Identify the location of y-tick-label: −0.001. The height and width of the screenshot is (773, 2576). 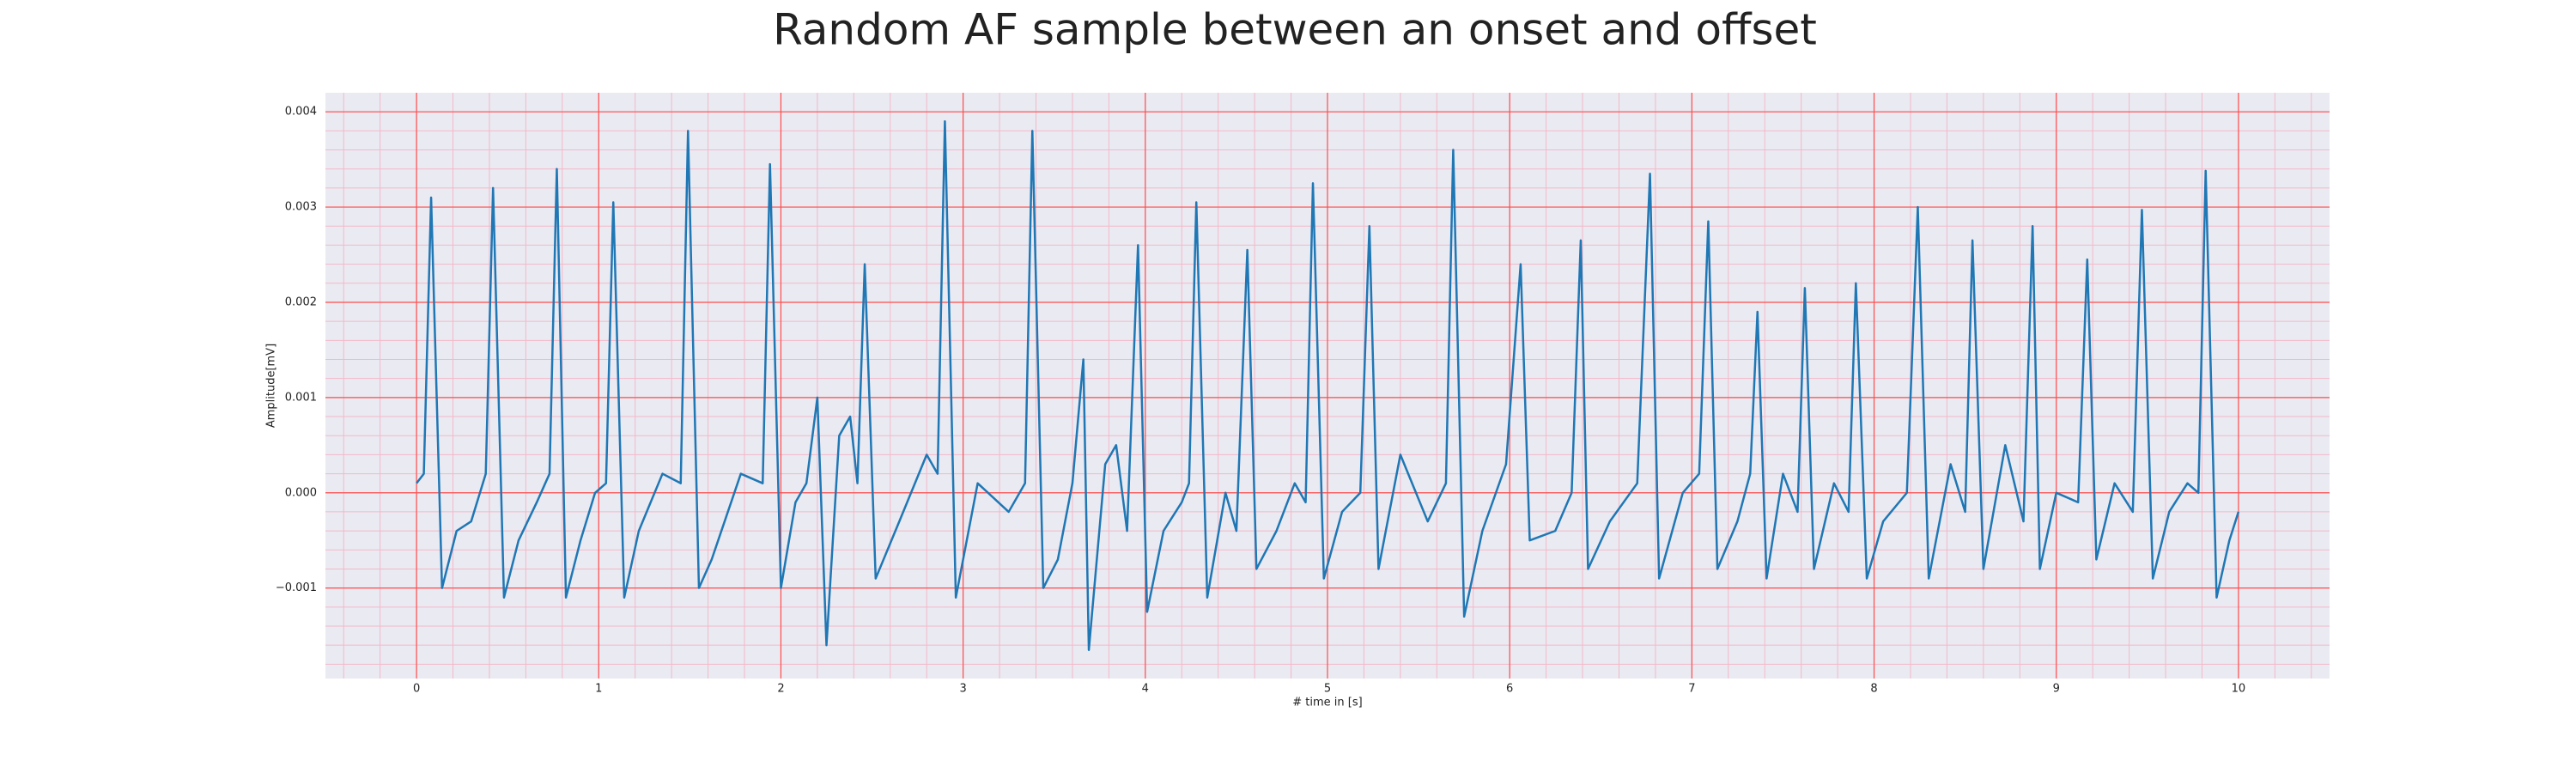
(296, 587).